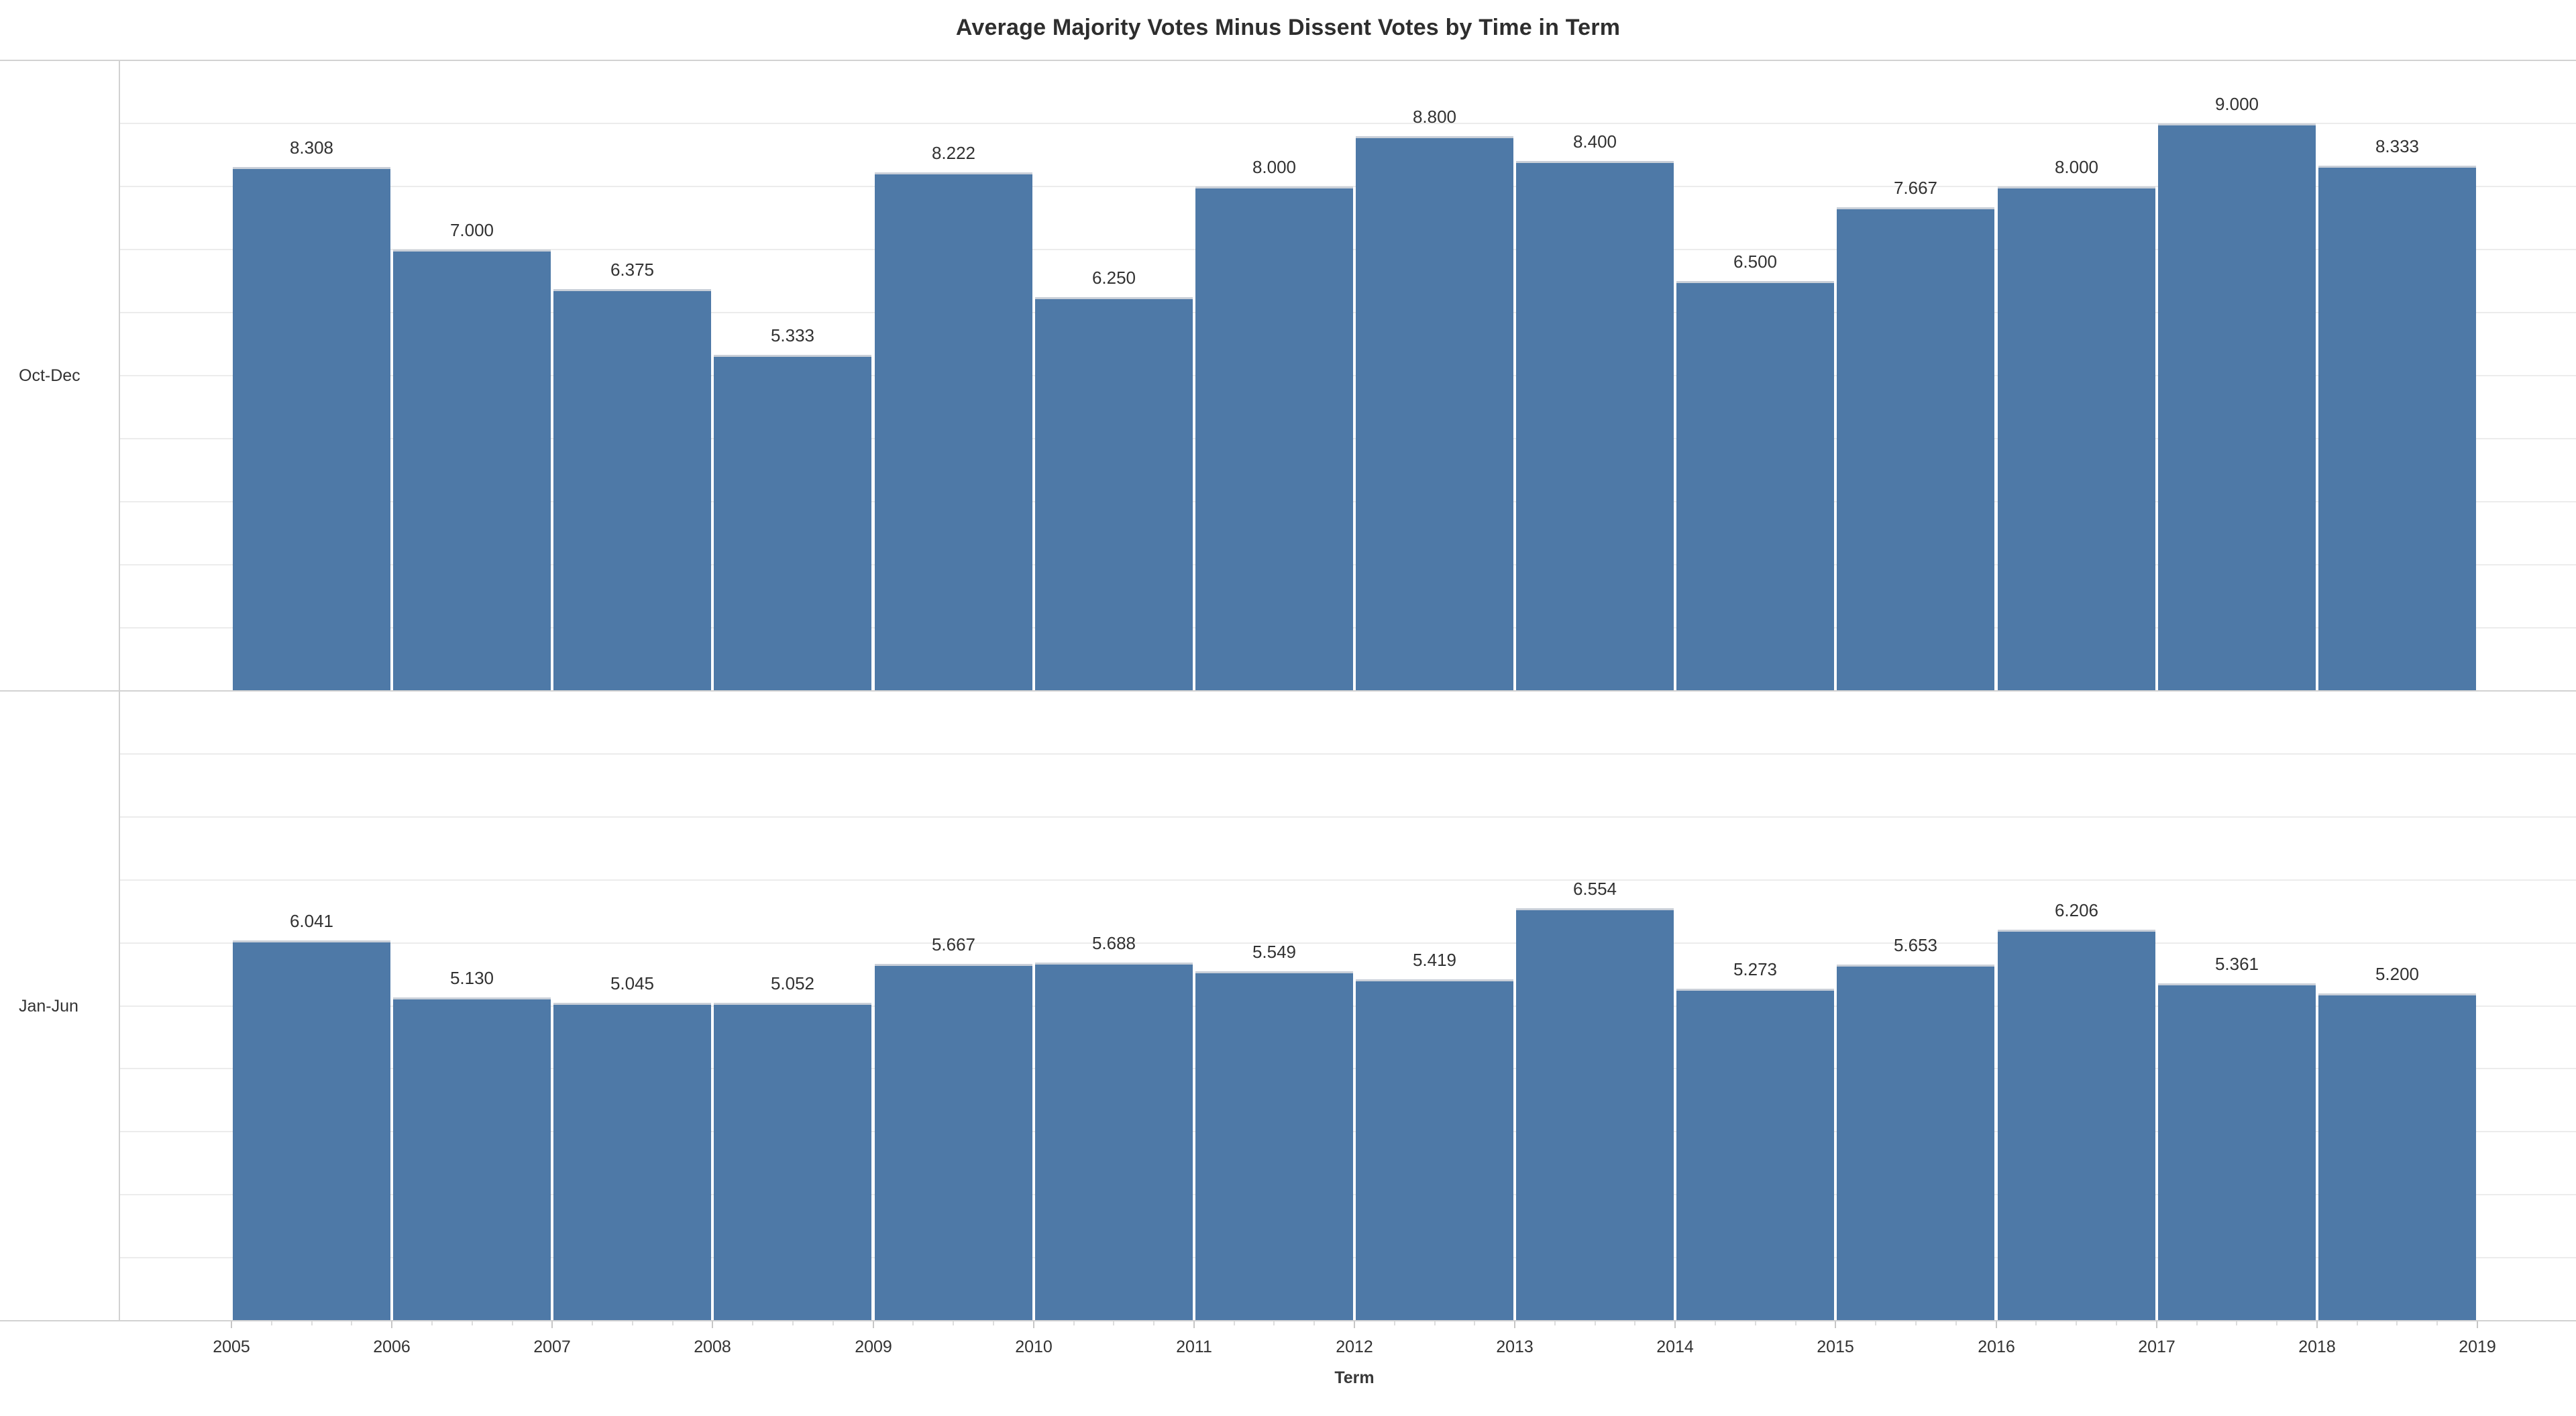  I want to click on bar-value-label: 8.400, so click(1594, 142).